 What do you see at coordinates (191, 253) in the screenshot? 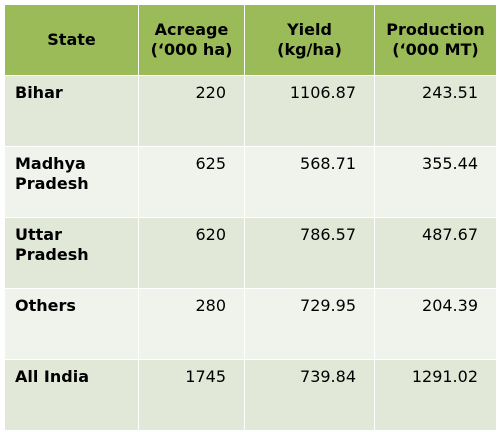
I see `cell-acreage: 620` at bounding box center [191, 253].